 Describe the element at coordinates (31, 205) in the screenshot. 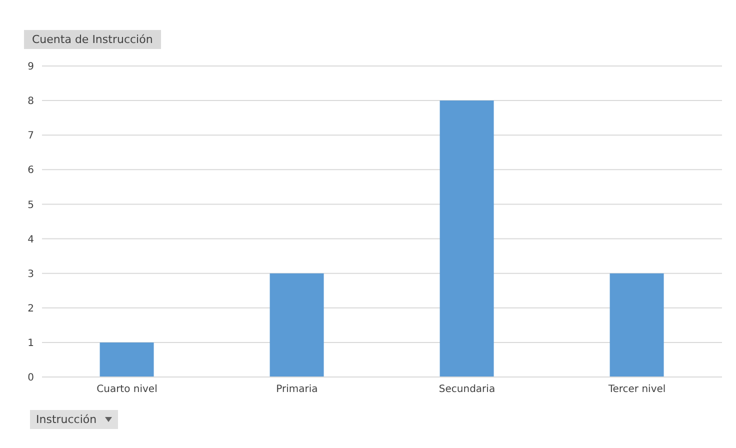

I see `y-tick-label: 5` at that location.